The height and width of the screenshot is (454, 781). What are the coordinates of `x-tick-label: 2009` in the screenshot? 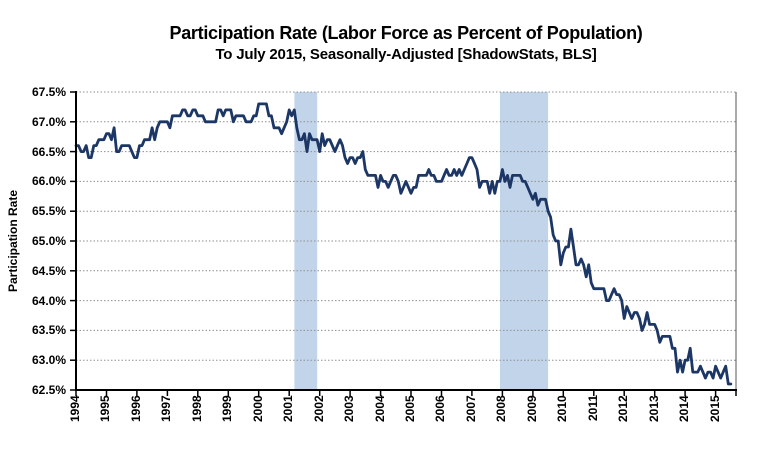 It's located at (531, 408).